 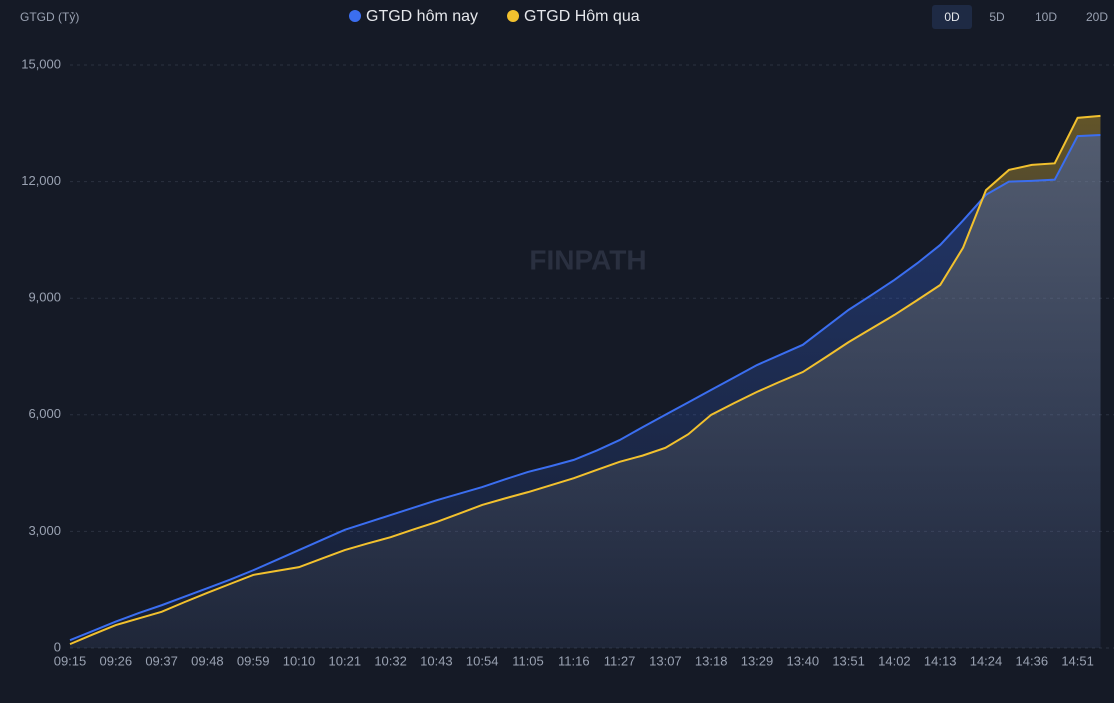 I want to click on x-tick-label: 11:16, so click(x=574, y=660).